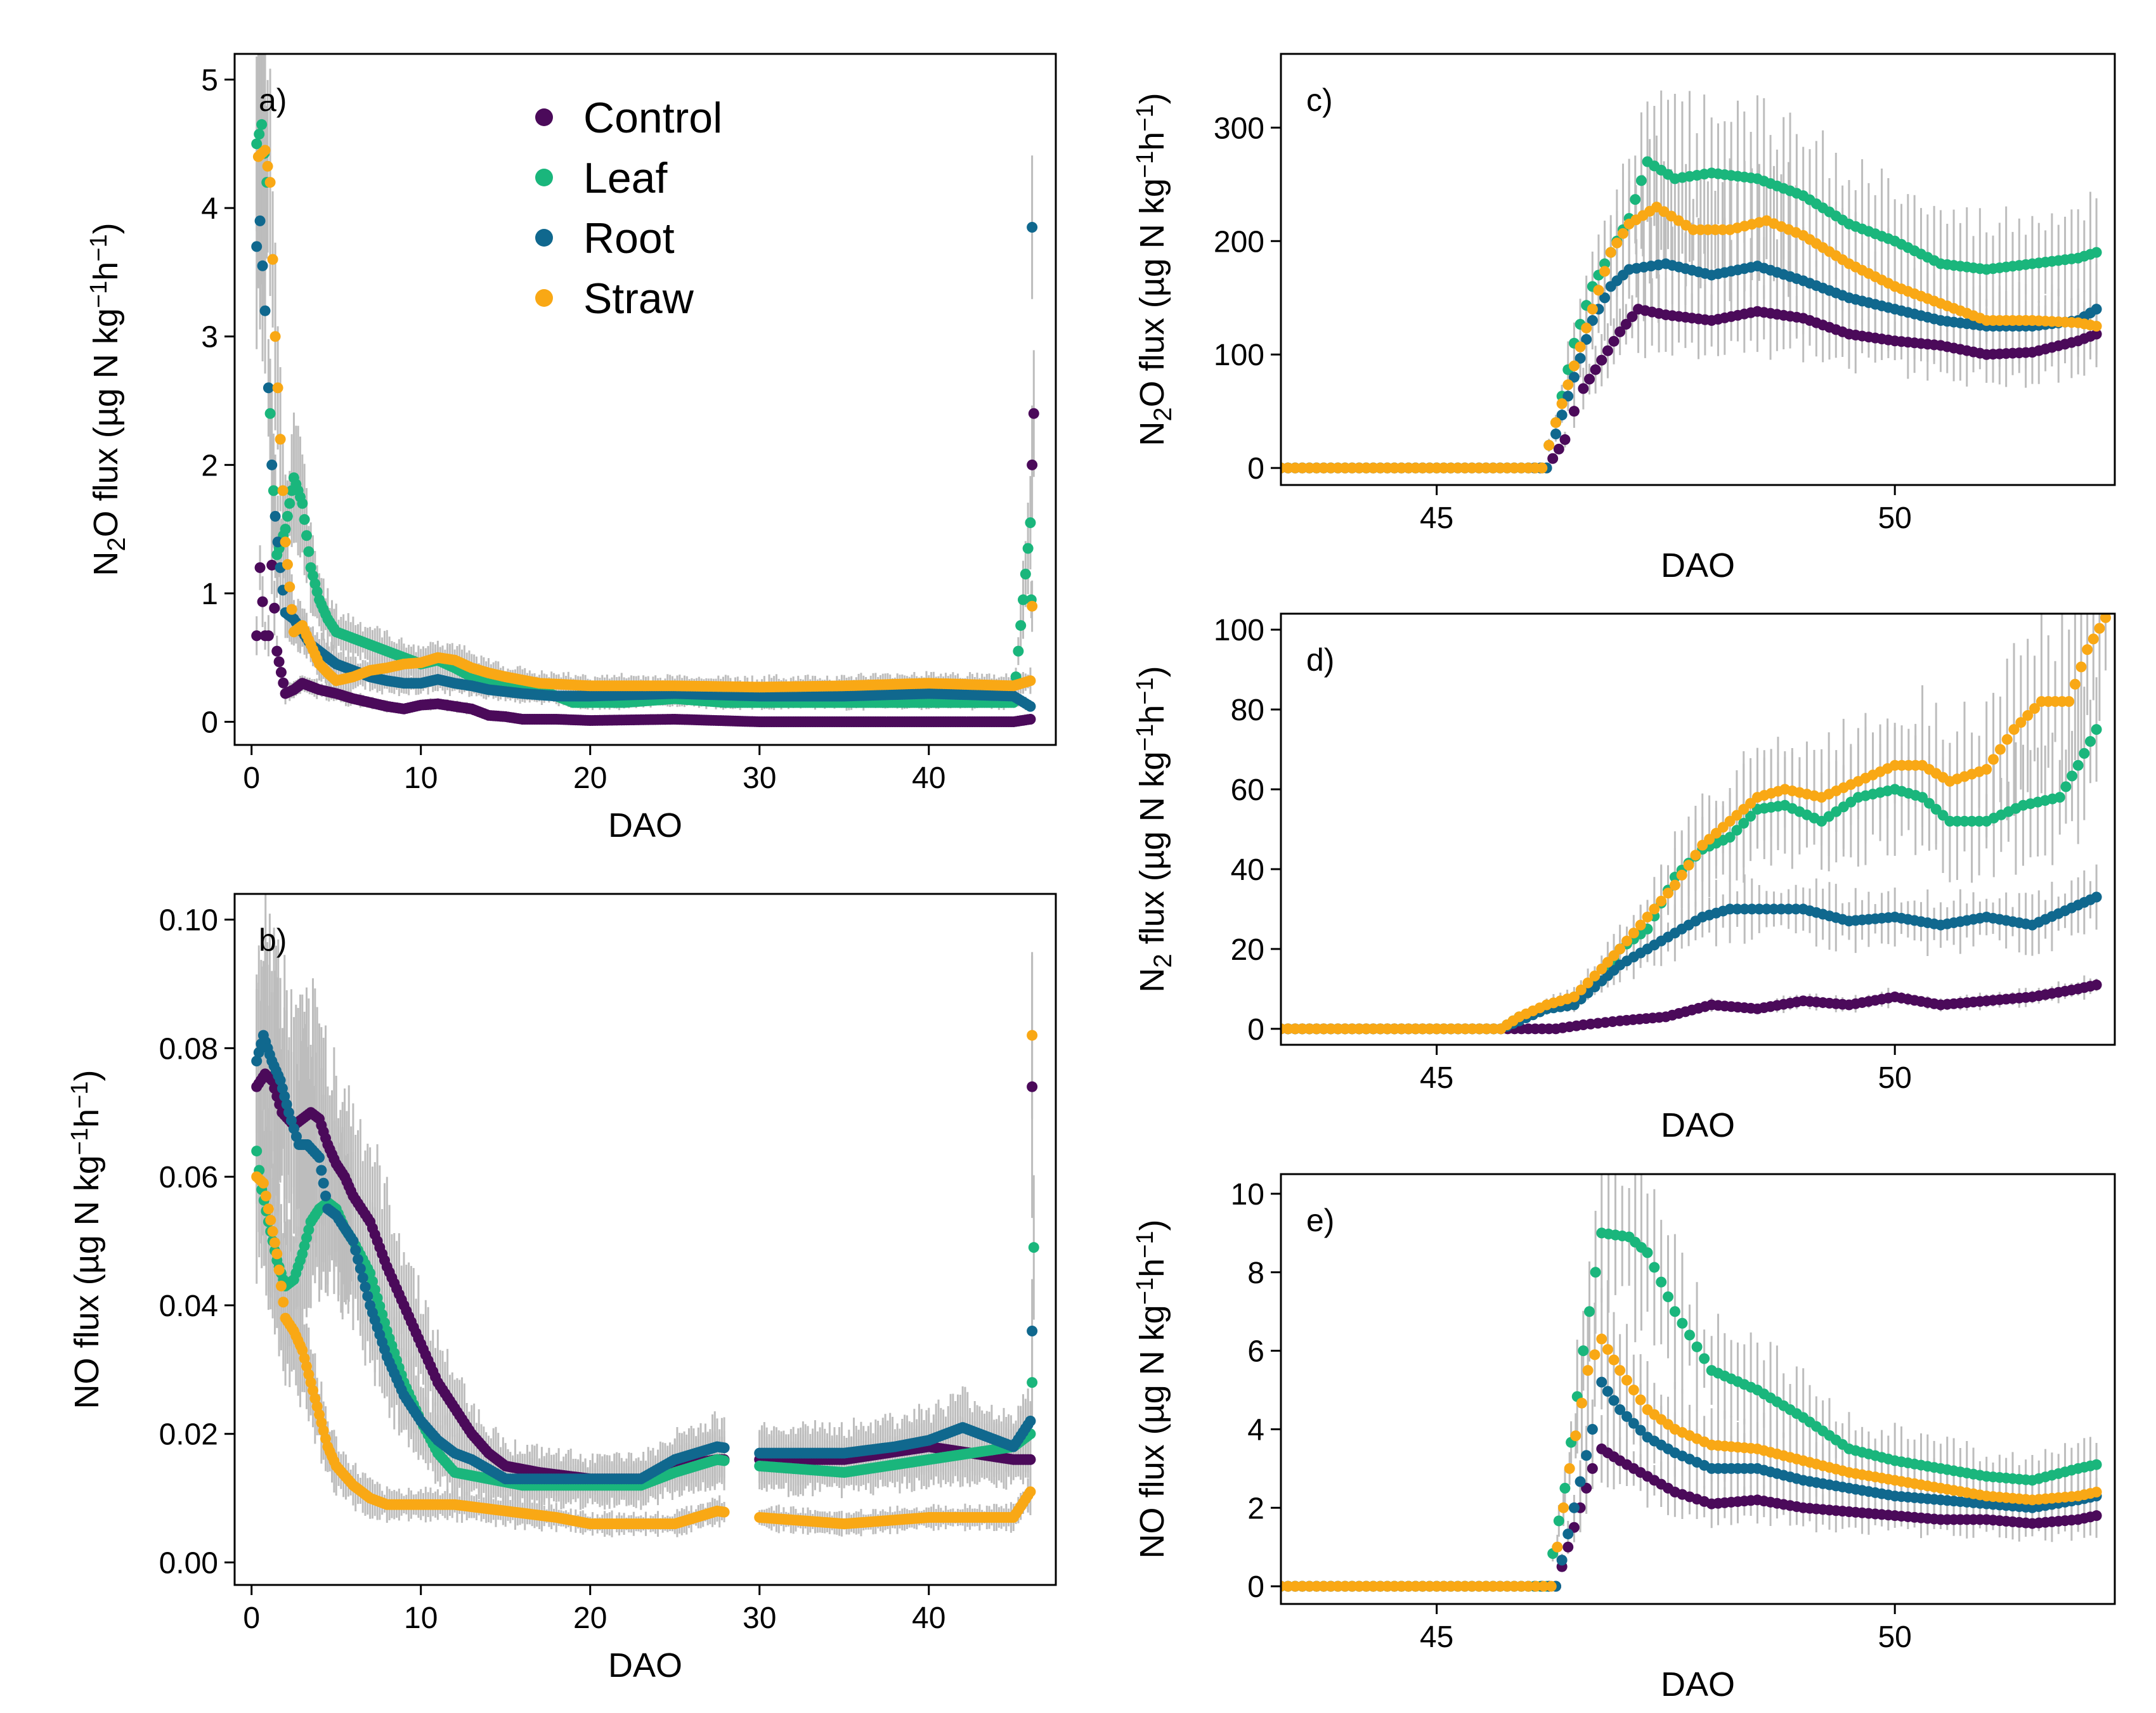 This screenshot has width=2156, height=1713. I want to click on panel-a-x-tick-label: 20, so click(590, 778).